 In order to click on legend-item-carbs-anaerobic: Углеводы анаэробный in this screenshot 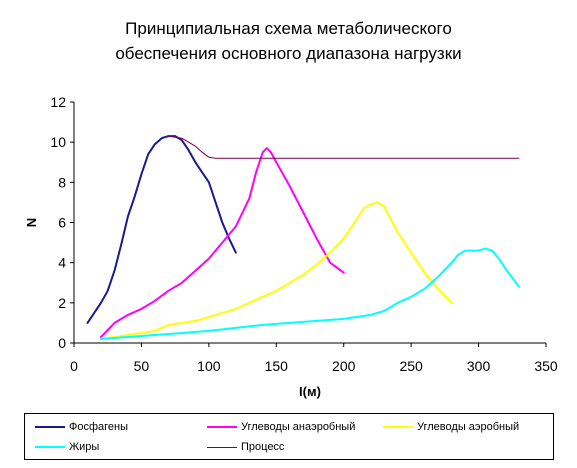, I will do `click(281, 427)`.